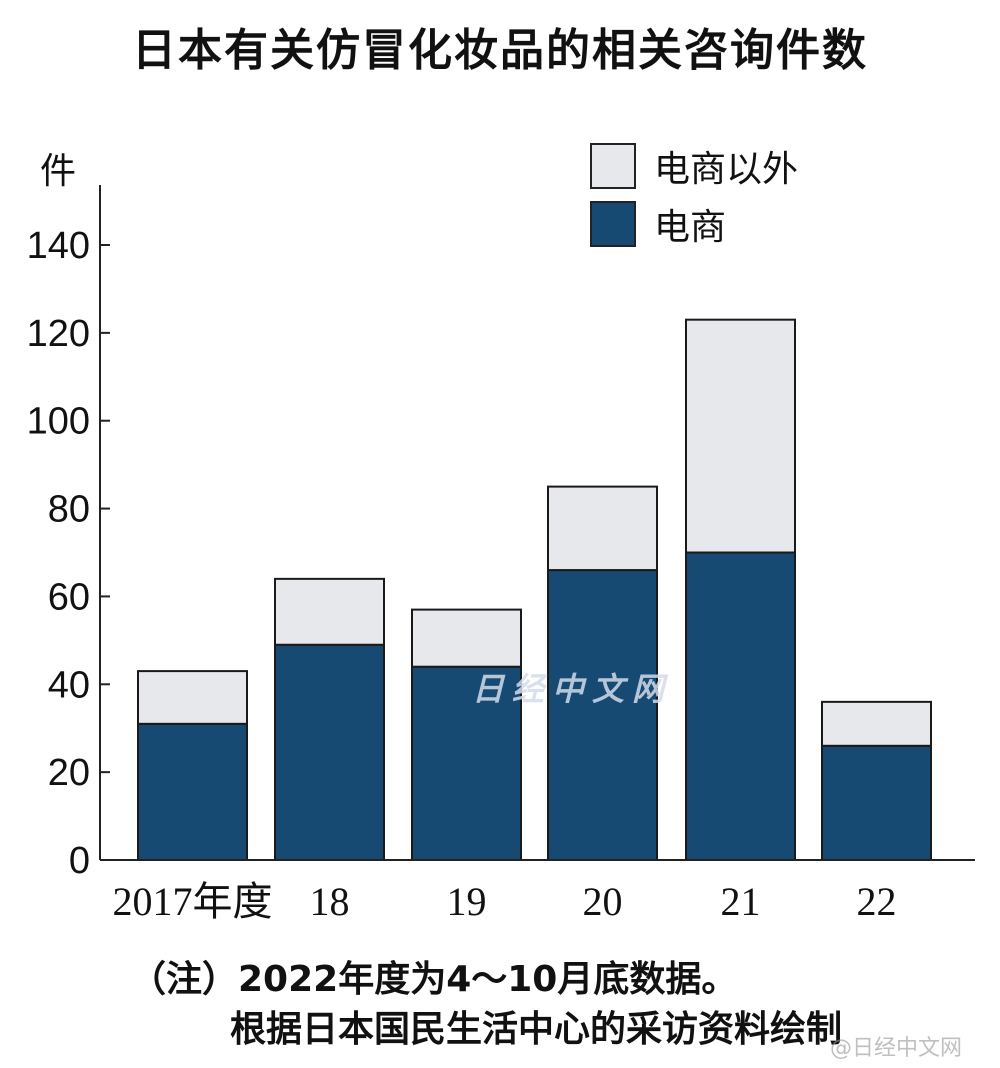  Describe the element at coordinates (58, 334) in the screenshot. I see `y-tick-label: 120` at that location.